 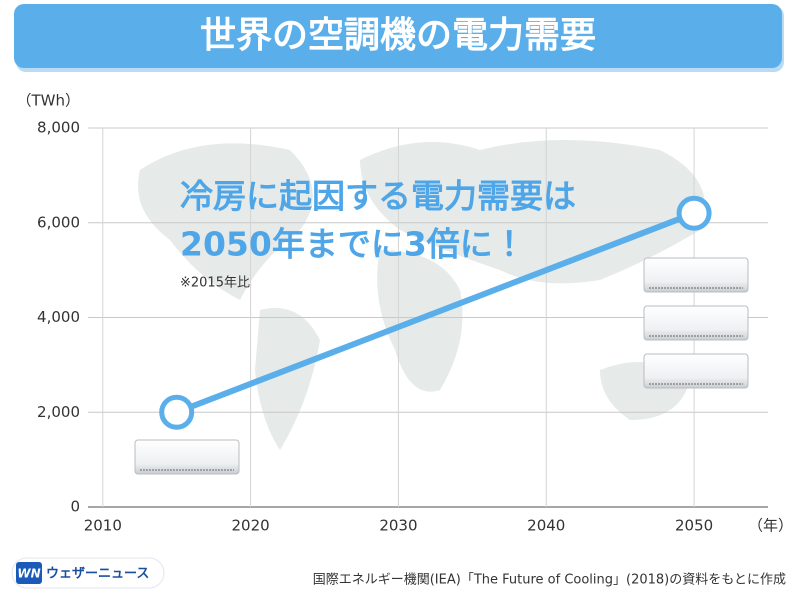 I want to click on y-tick-label: 0, so click(x=75, y=507).